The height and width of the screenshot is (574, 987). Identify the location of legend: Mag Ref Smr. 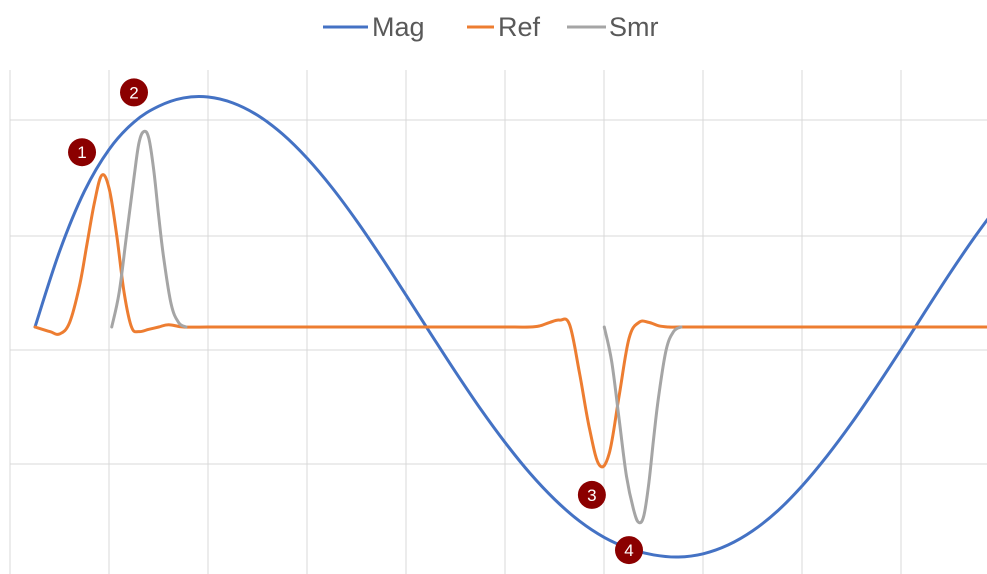
(491, 27).